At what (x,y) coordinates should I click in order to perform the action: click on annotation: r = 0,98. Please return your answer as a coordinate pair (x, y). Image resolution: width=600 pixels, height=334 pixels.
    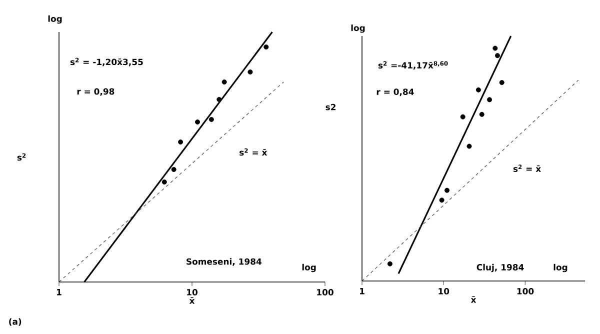
    Looking at the image, I should click on (95, 92).